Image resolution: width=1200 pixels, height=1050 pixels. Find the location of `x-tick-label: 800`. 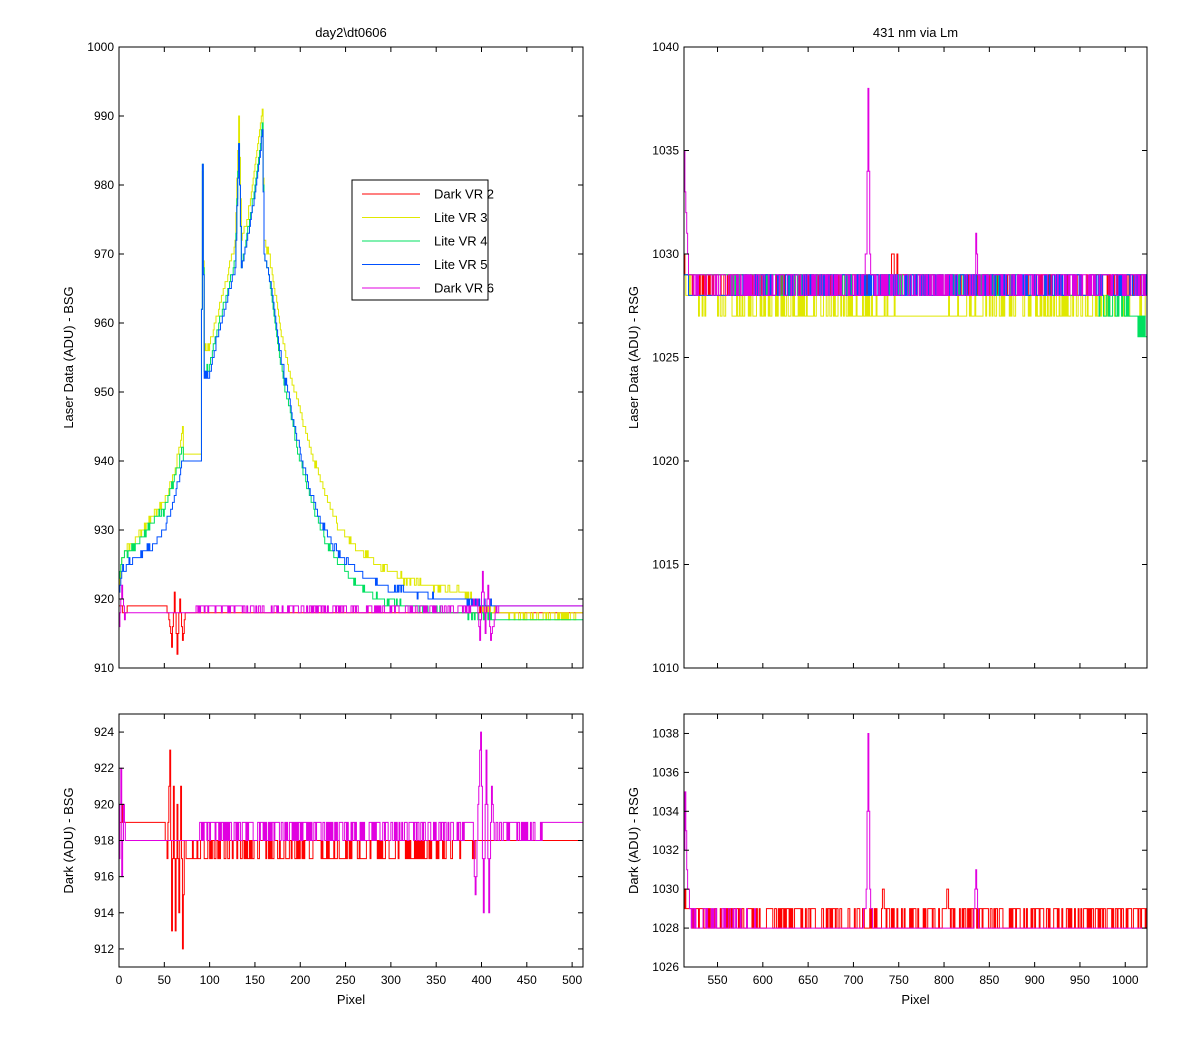

x-tick-label: 800 is located at coordinates (944, 980).